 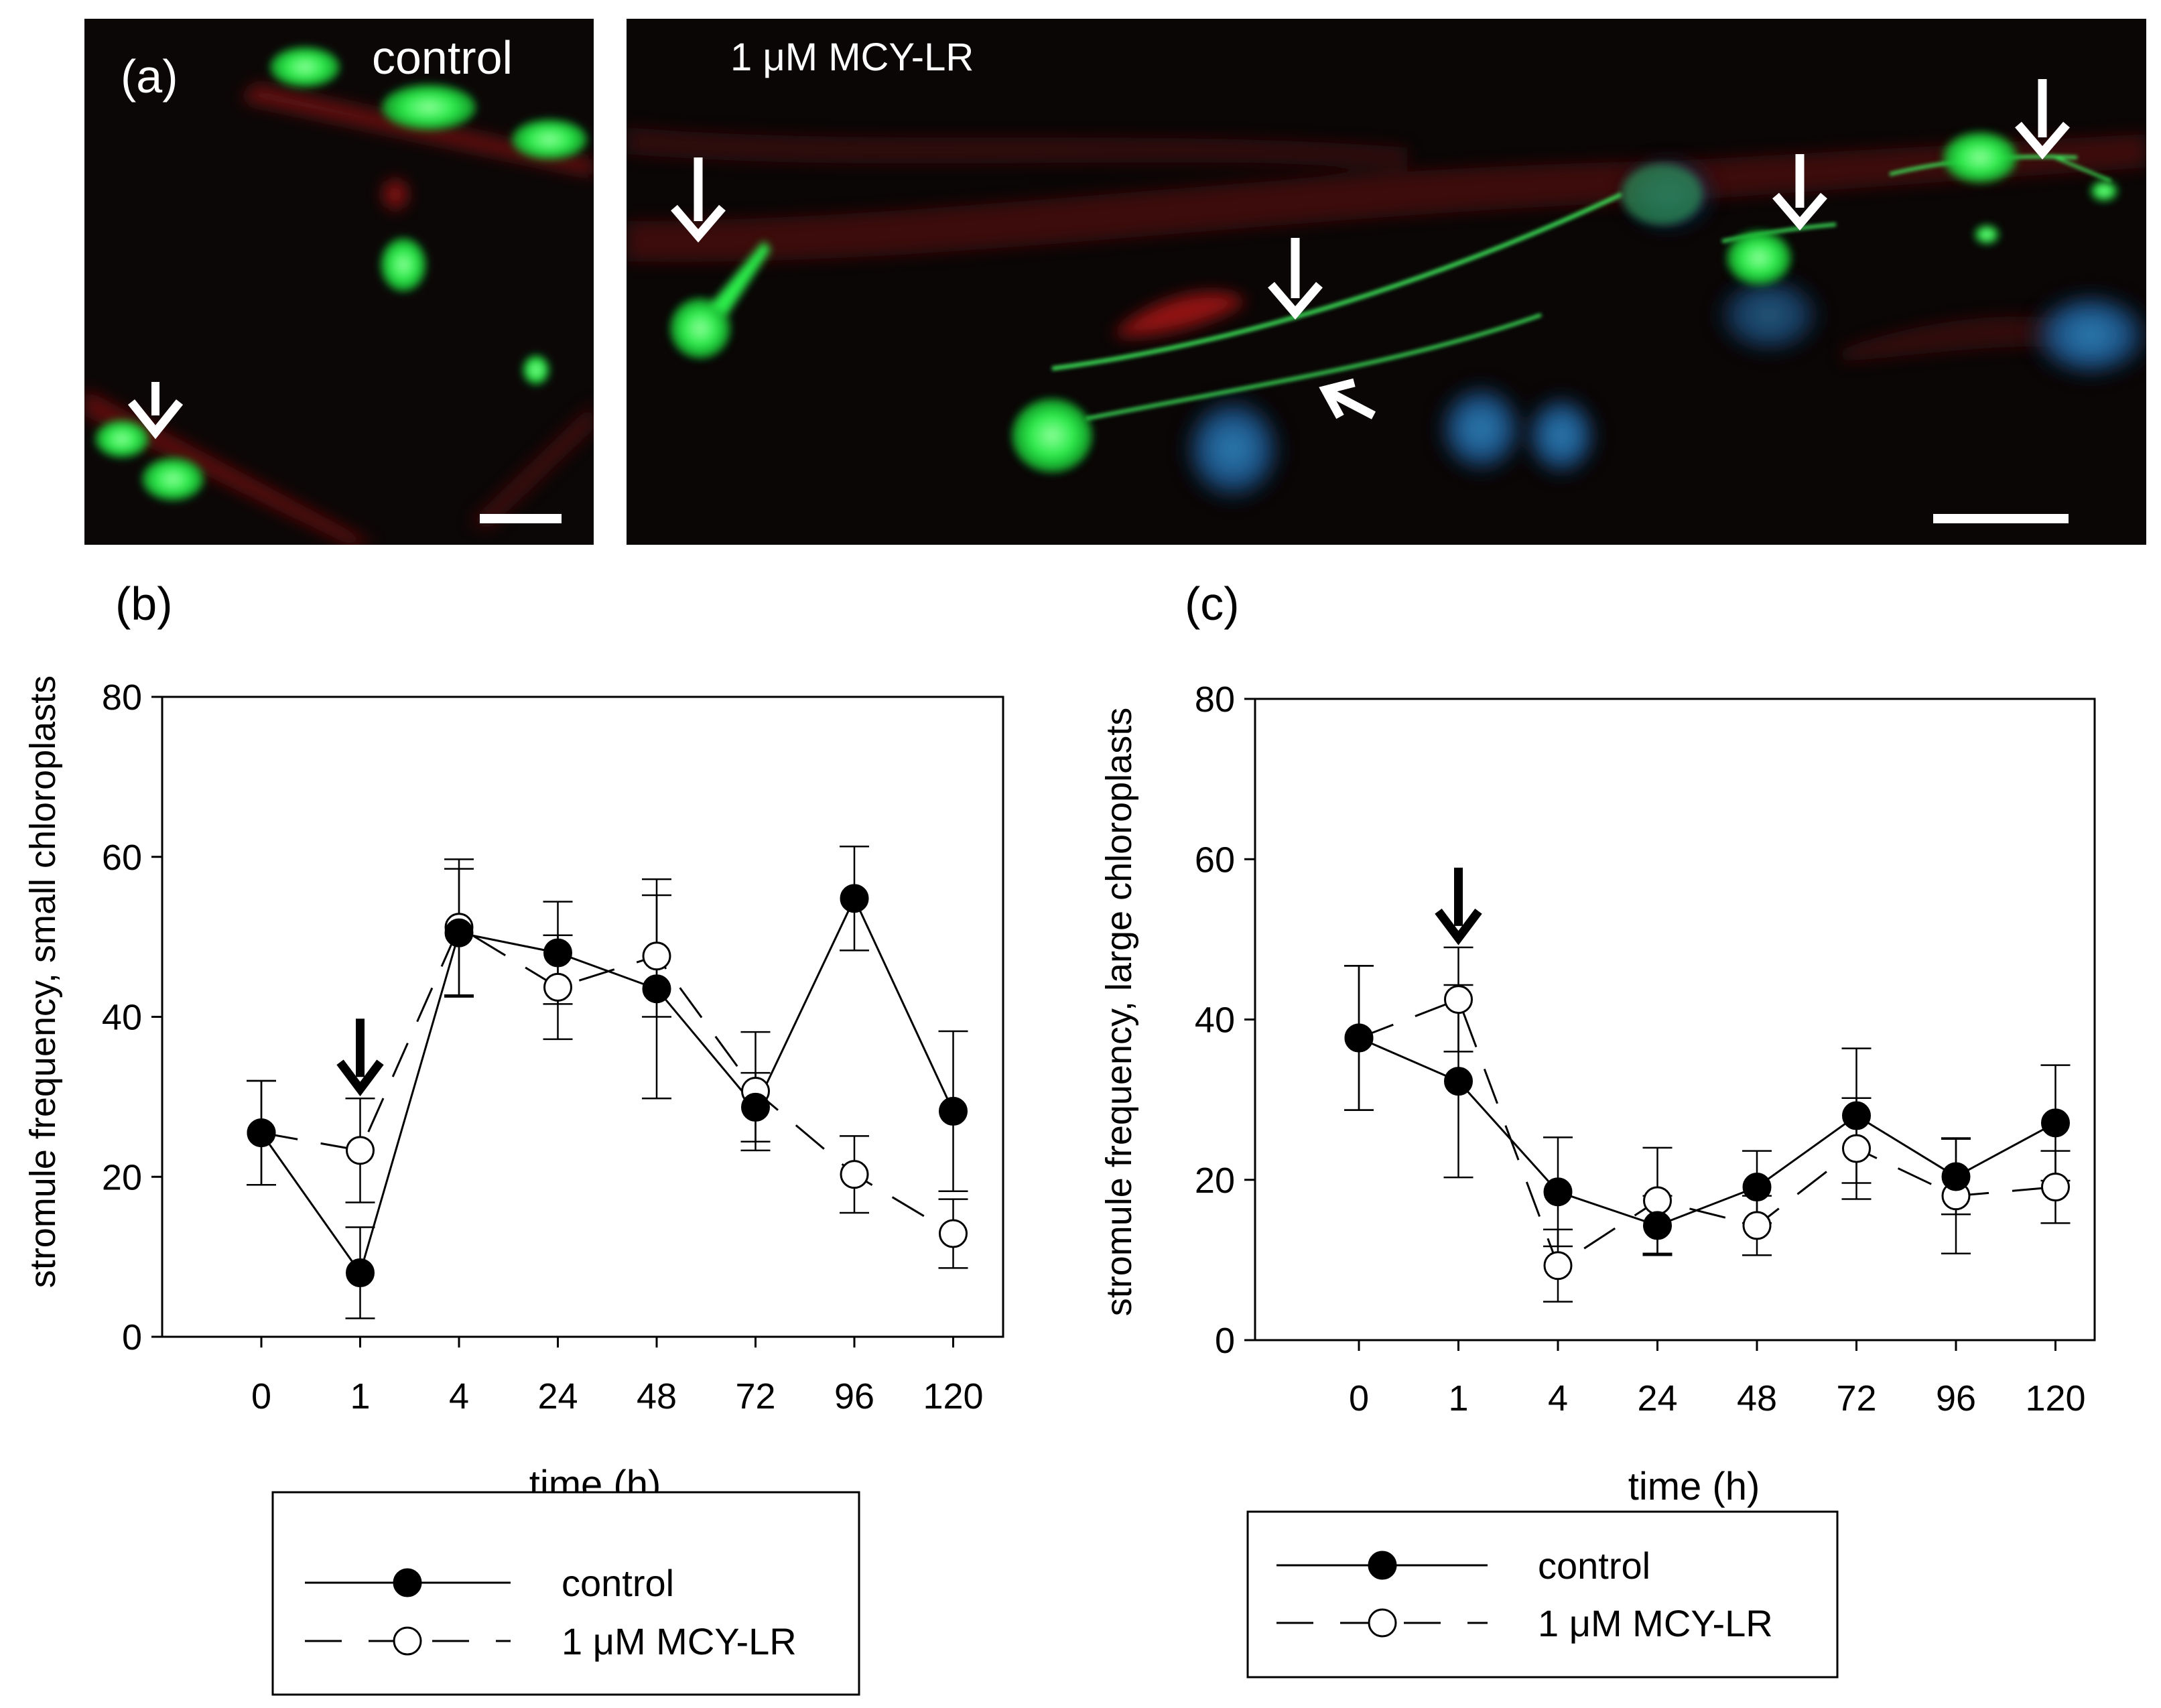 What do you see at coordinates (442, 57) in the screenshot?
I see `micrograph-caption-control: control` at bounding box center [442, 57].